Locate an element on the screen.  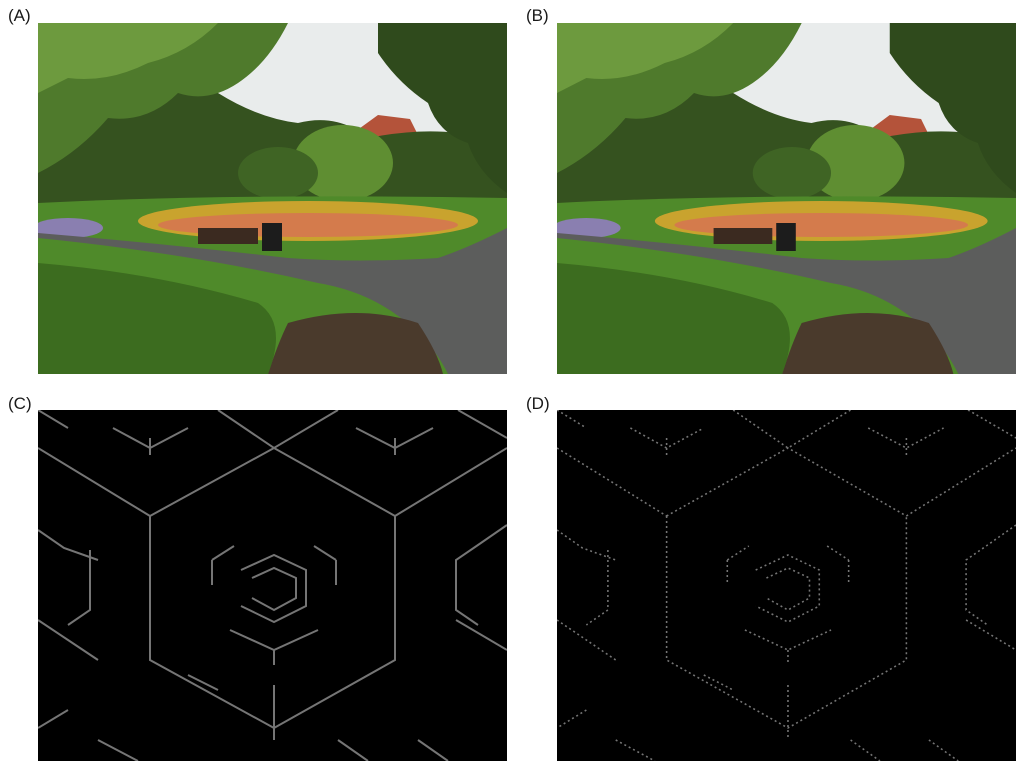
panel-label-a: (A) is located at coordinates (19, 15).